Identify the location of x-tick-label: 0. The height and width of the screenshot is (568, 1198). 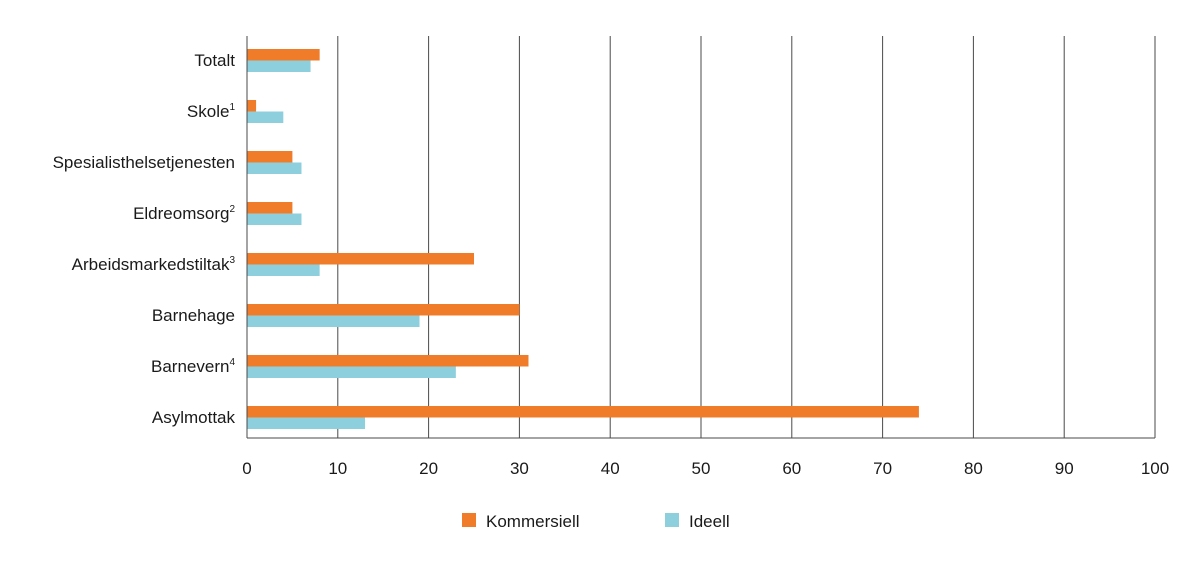
(246, 468).